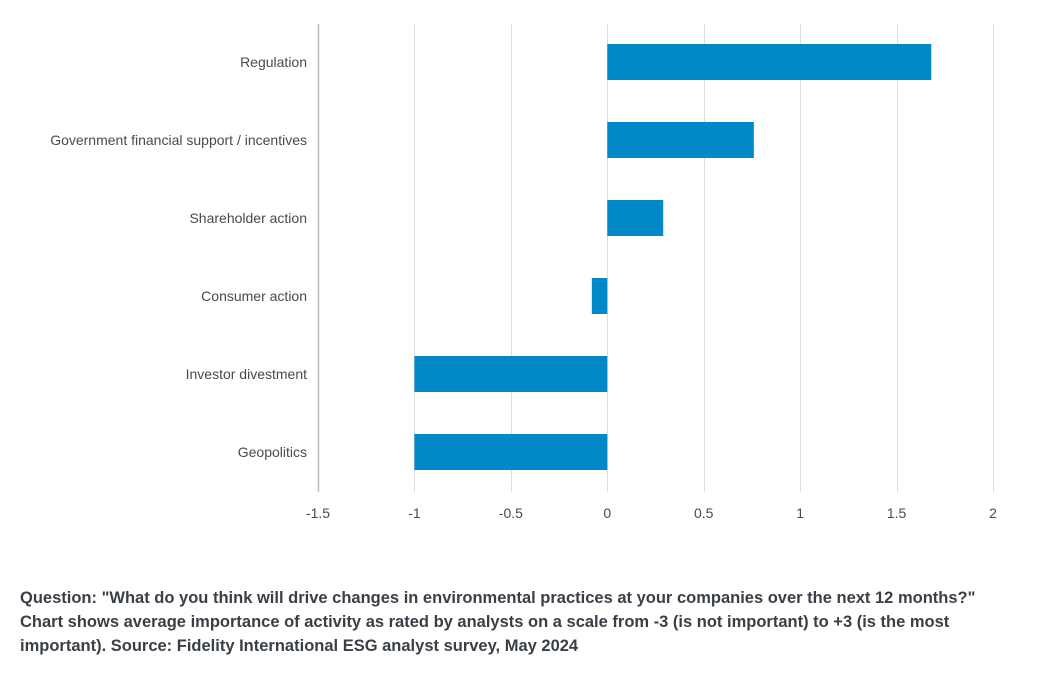 The width and height of the screenshot is (1048, 679). What do you see at coordinates (800, 513) in the screenshot?
I see `x-tick-label: 1` at bounding box center [800, 513].